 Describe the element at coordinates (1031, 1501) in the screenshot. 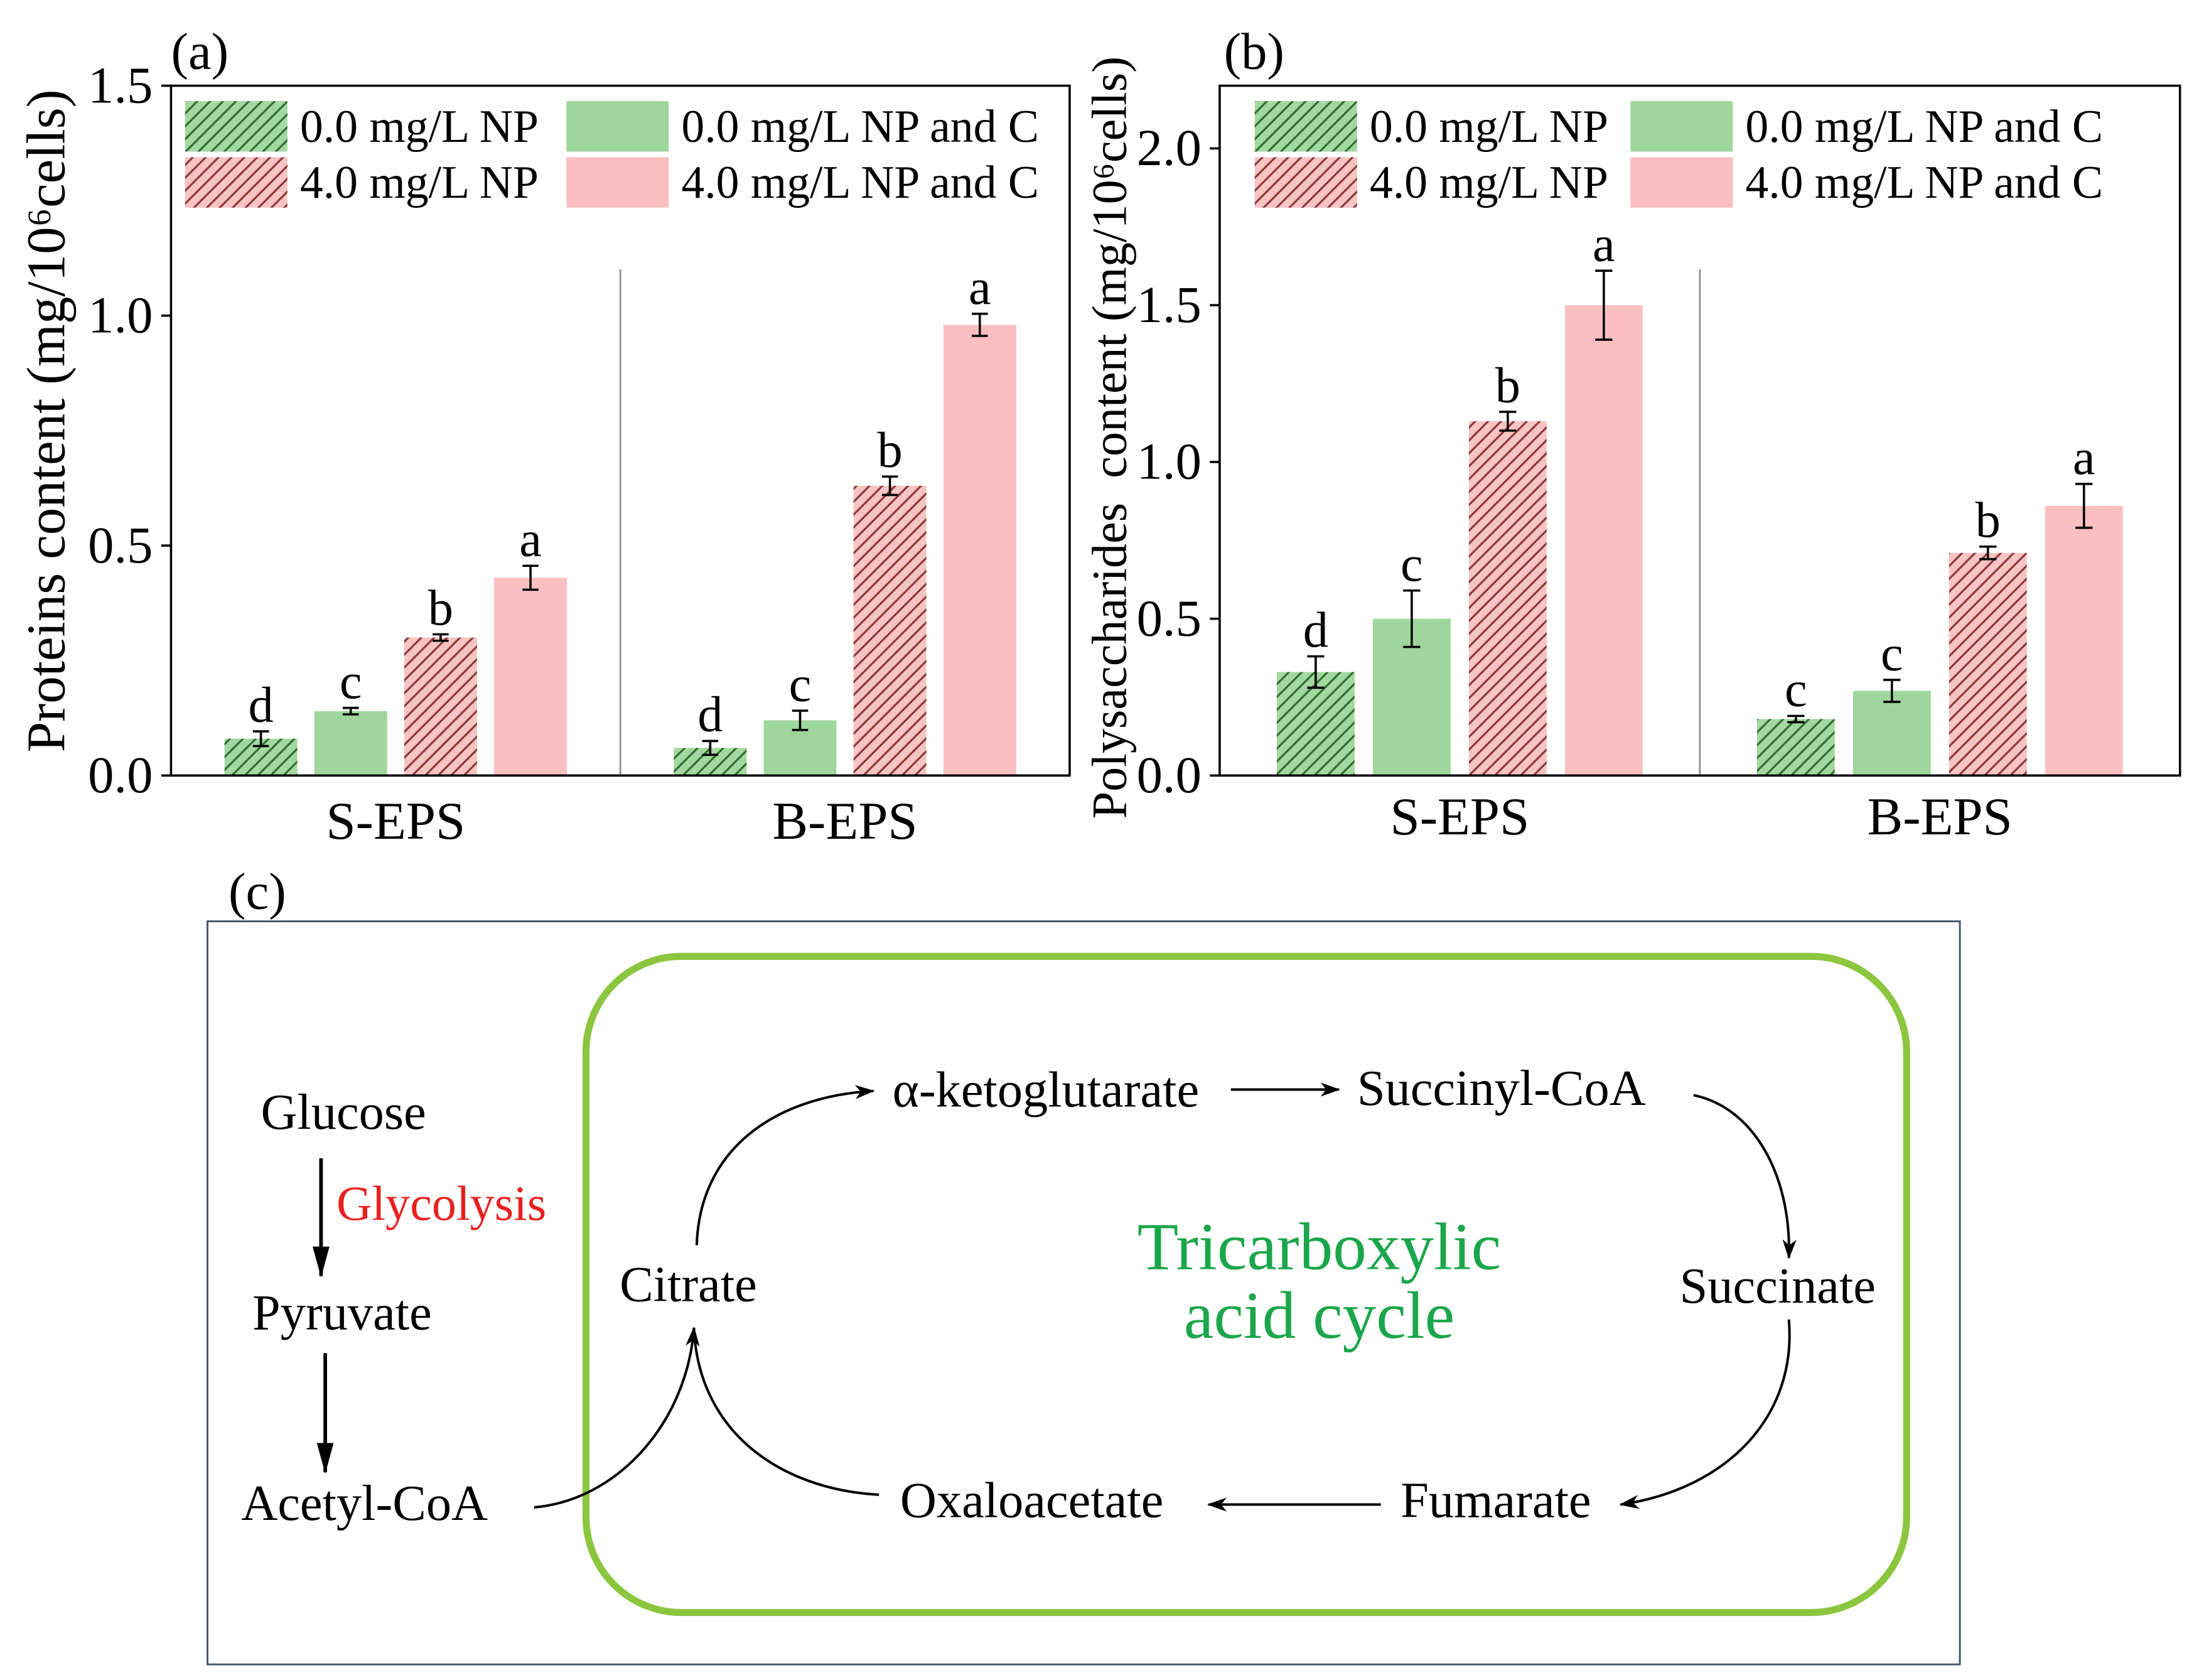

I see `oxaloacetate-label: Oxaloacetate` at that location.